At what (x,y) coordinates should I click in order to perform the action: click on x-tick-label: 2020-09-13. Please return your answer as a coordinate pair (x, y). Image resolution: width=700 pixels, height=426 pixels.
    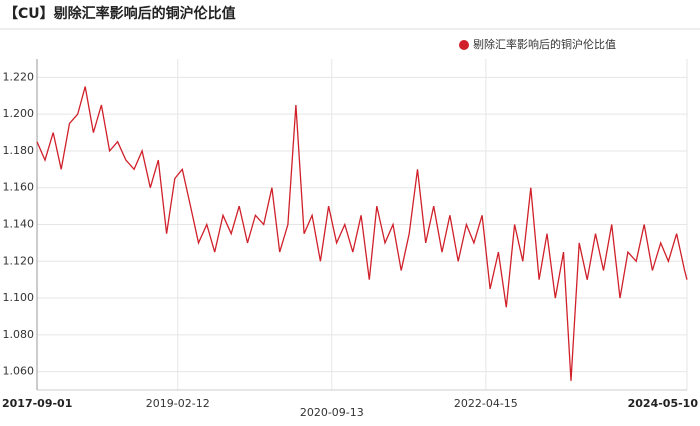
    Looking at the image, I should click on (332, 412).